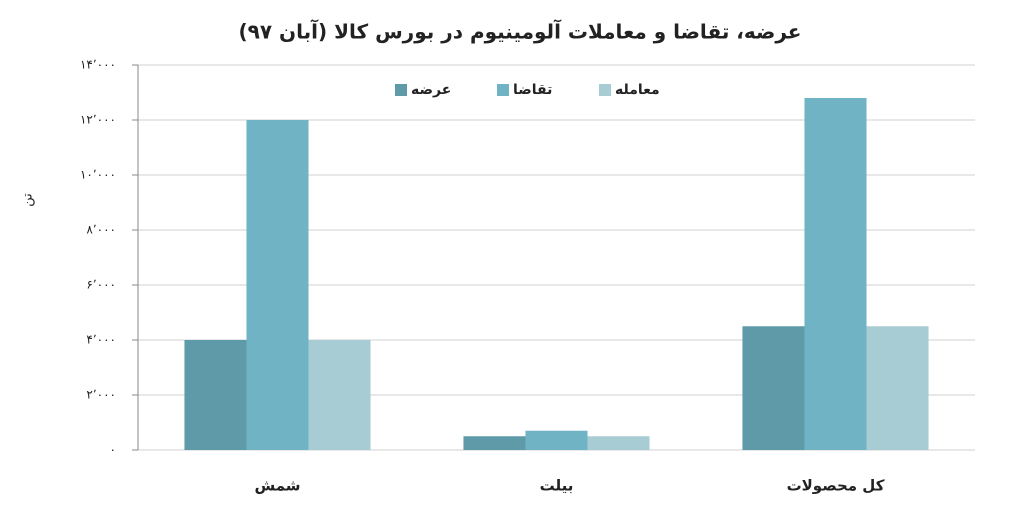  I want to click on y-tick-label: ۲٬۰۰۰, so click(101, 395).